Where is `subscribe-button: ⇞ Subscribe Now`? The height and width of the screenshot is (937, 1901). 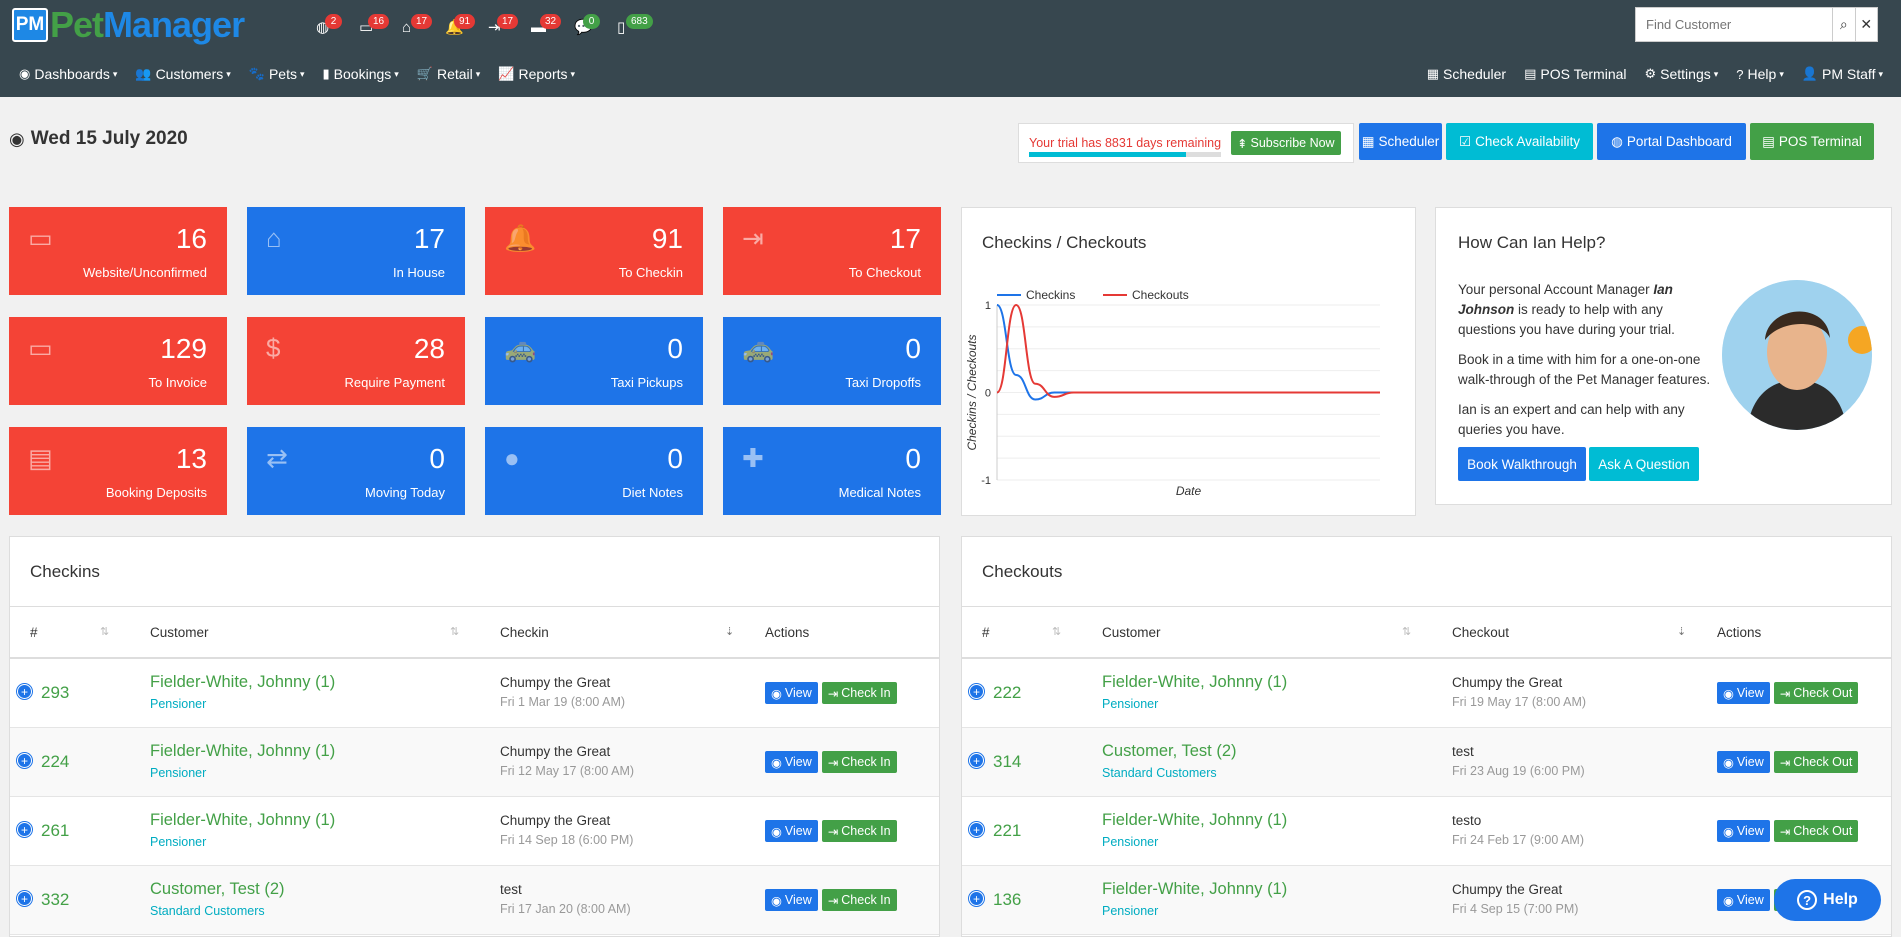 subscribe-button: ⇞ Subscribe Now is located at coordinates (1286, 143).